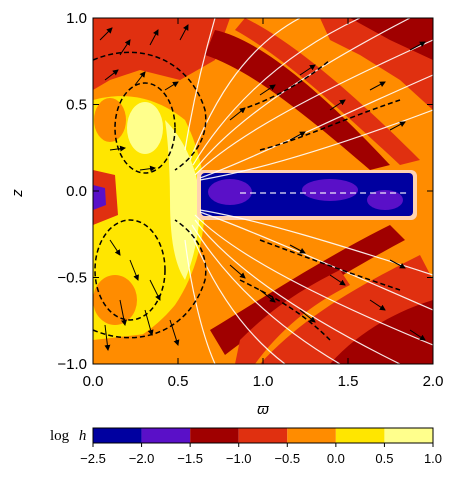 The width and height of the screenshot is (463, 493). Describe the element at coordinates (263, 381) in the screenshot. I see `x-tick-label: 1.0` at that location.